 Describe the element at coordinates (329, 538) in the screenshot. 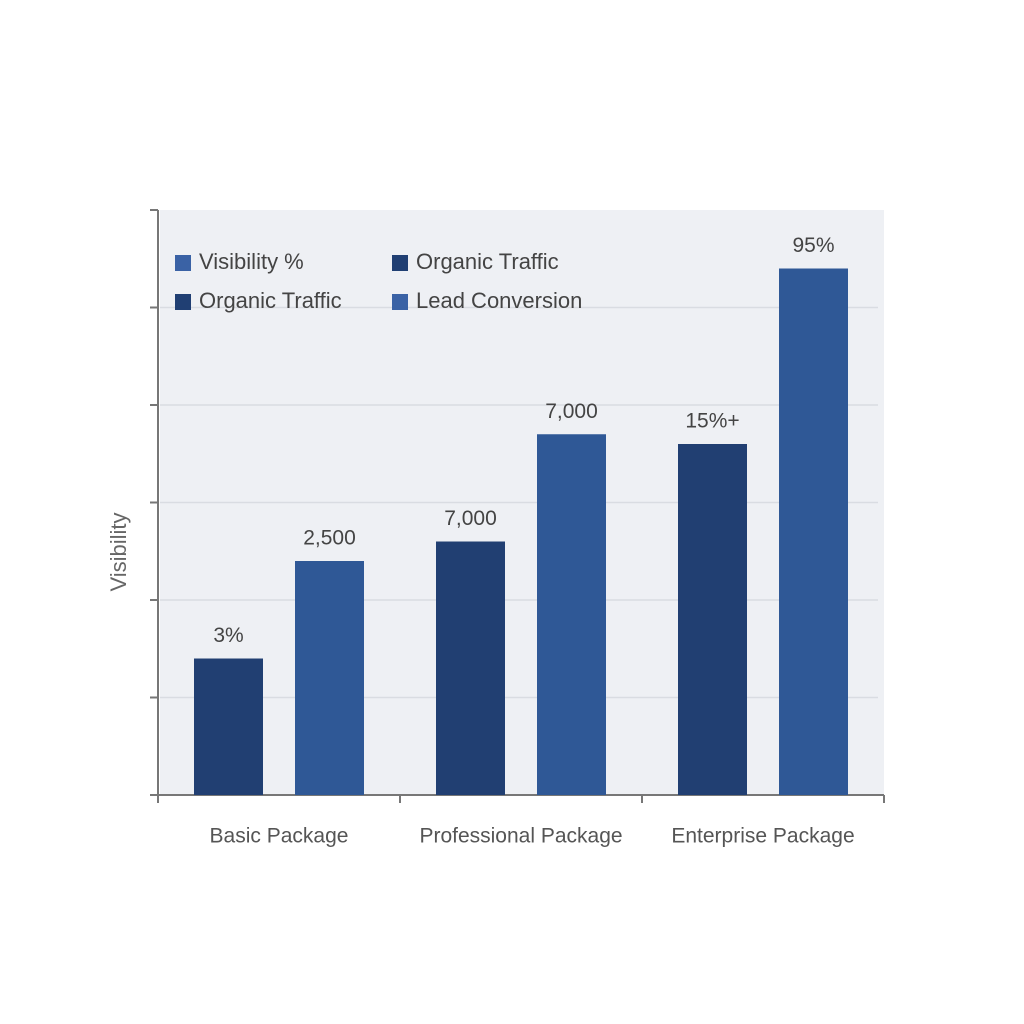

I see `bar-annotation: 2,500` at that location.